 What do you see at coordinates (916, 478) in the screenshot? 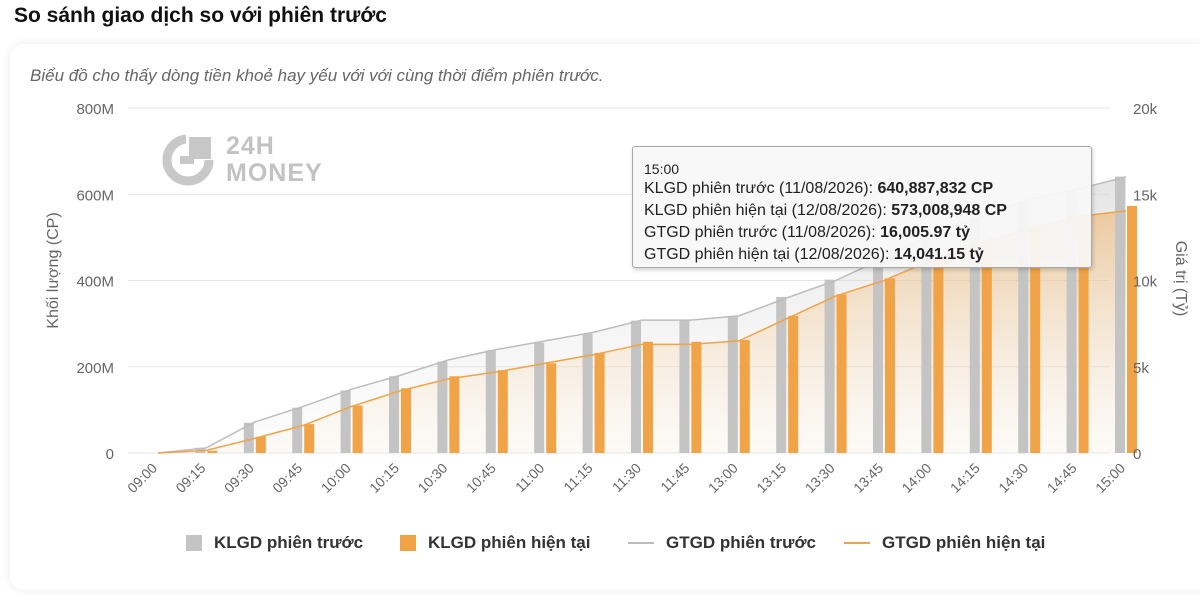
I see `x-tick-label: 14:00` at bounding box center [916, 478].